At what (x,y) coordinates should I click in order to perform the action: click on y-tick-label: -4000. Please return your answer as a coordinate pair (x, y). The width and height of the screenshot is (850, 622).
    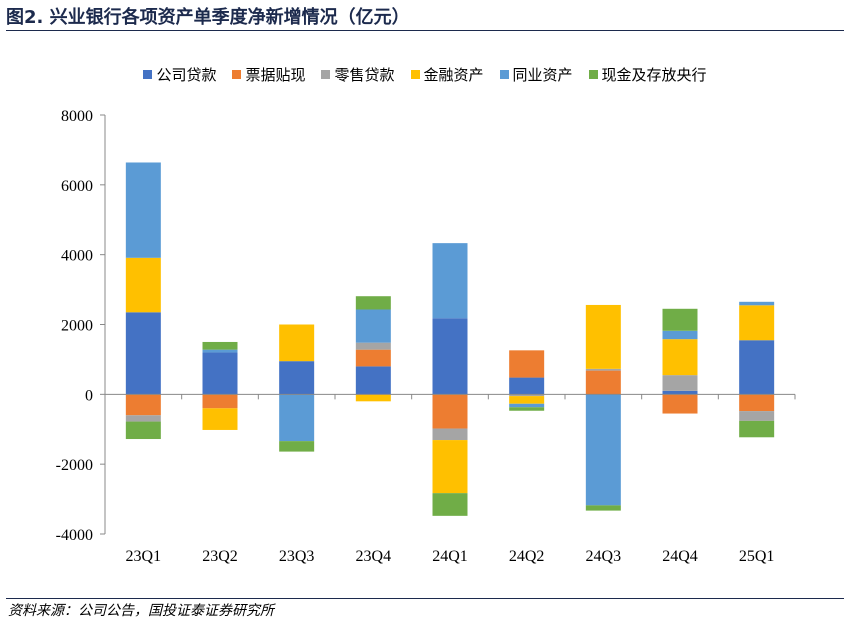
    Looking at the image, I should click on (74, 535).